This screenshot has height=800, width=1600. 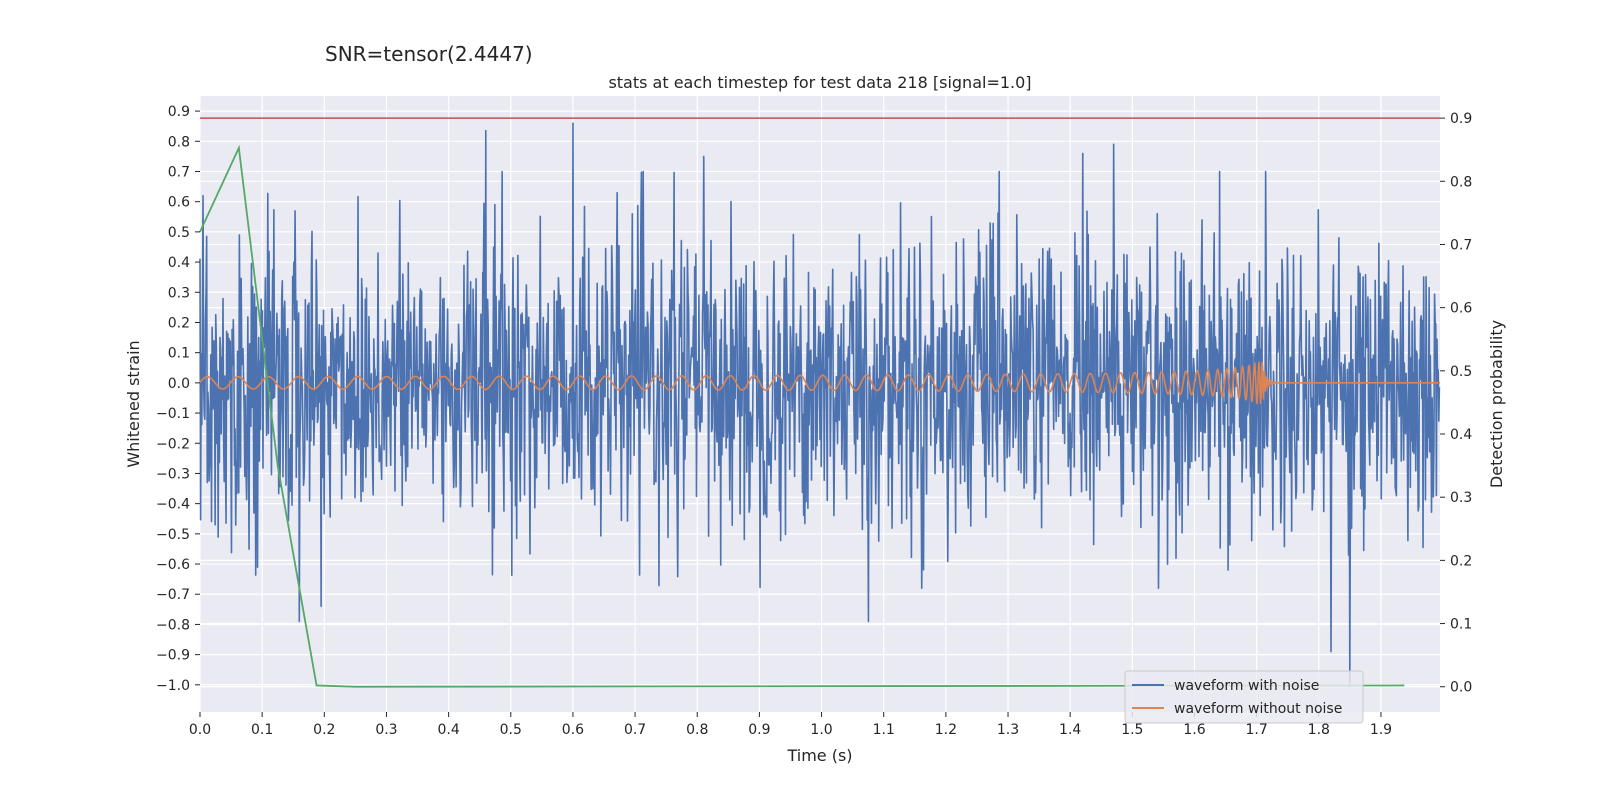 What do you see at coordinates (448, 730) in the screenshot?
I see `x-tick-label: 0.4` at bounding box center [448, 730].